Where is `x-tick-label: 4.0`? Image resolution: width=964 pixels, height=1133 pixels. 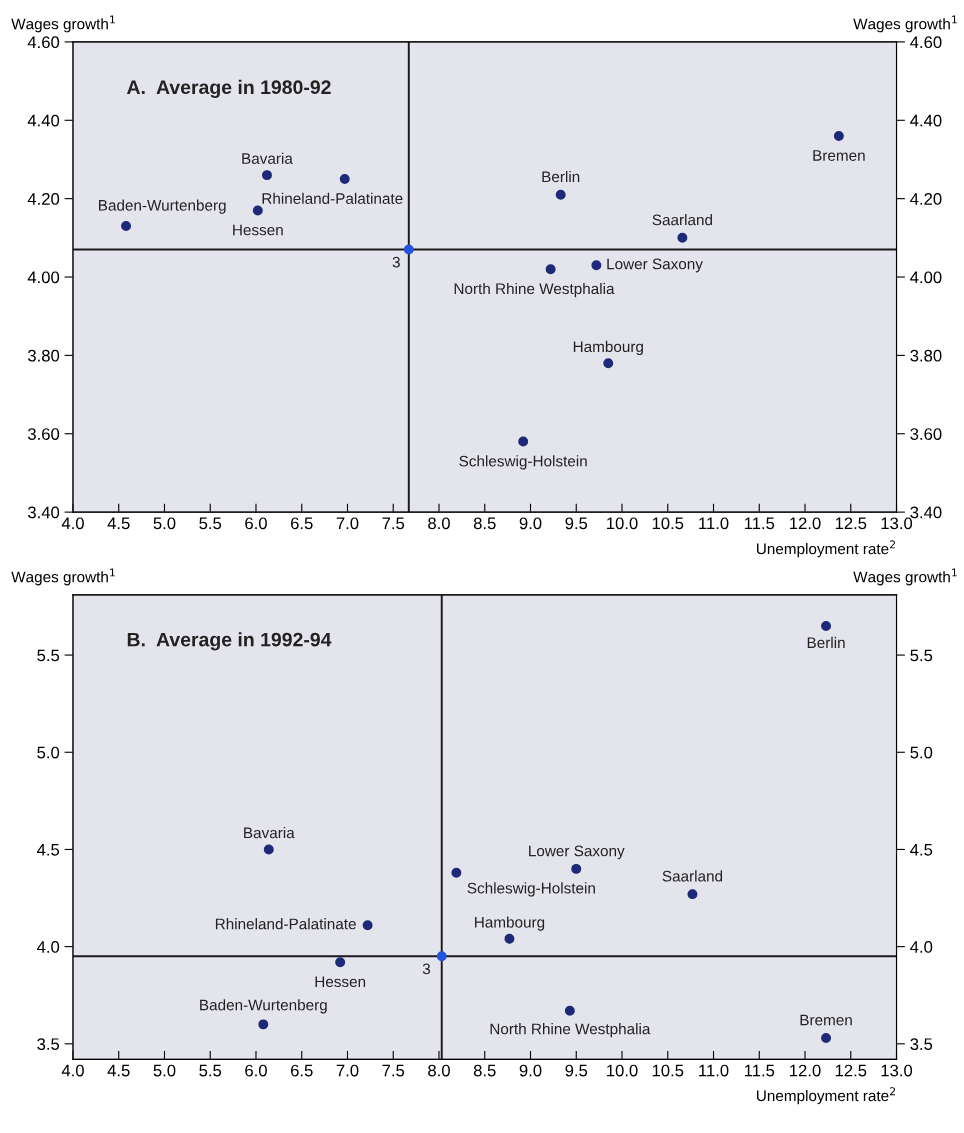
x-tick-label: 4.0 is located at coordinates (72, 523).